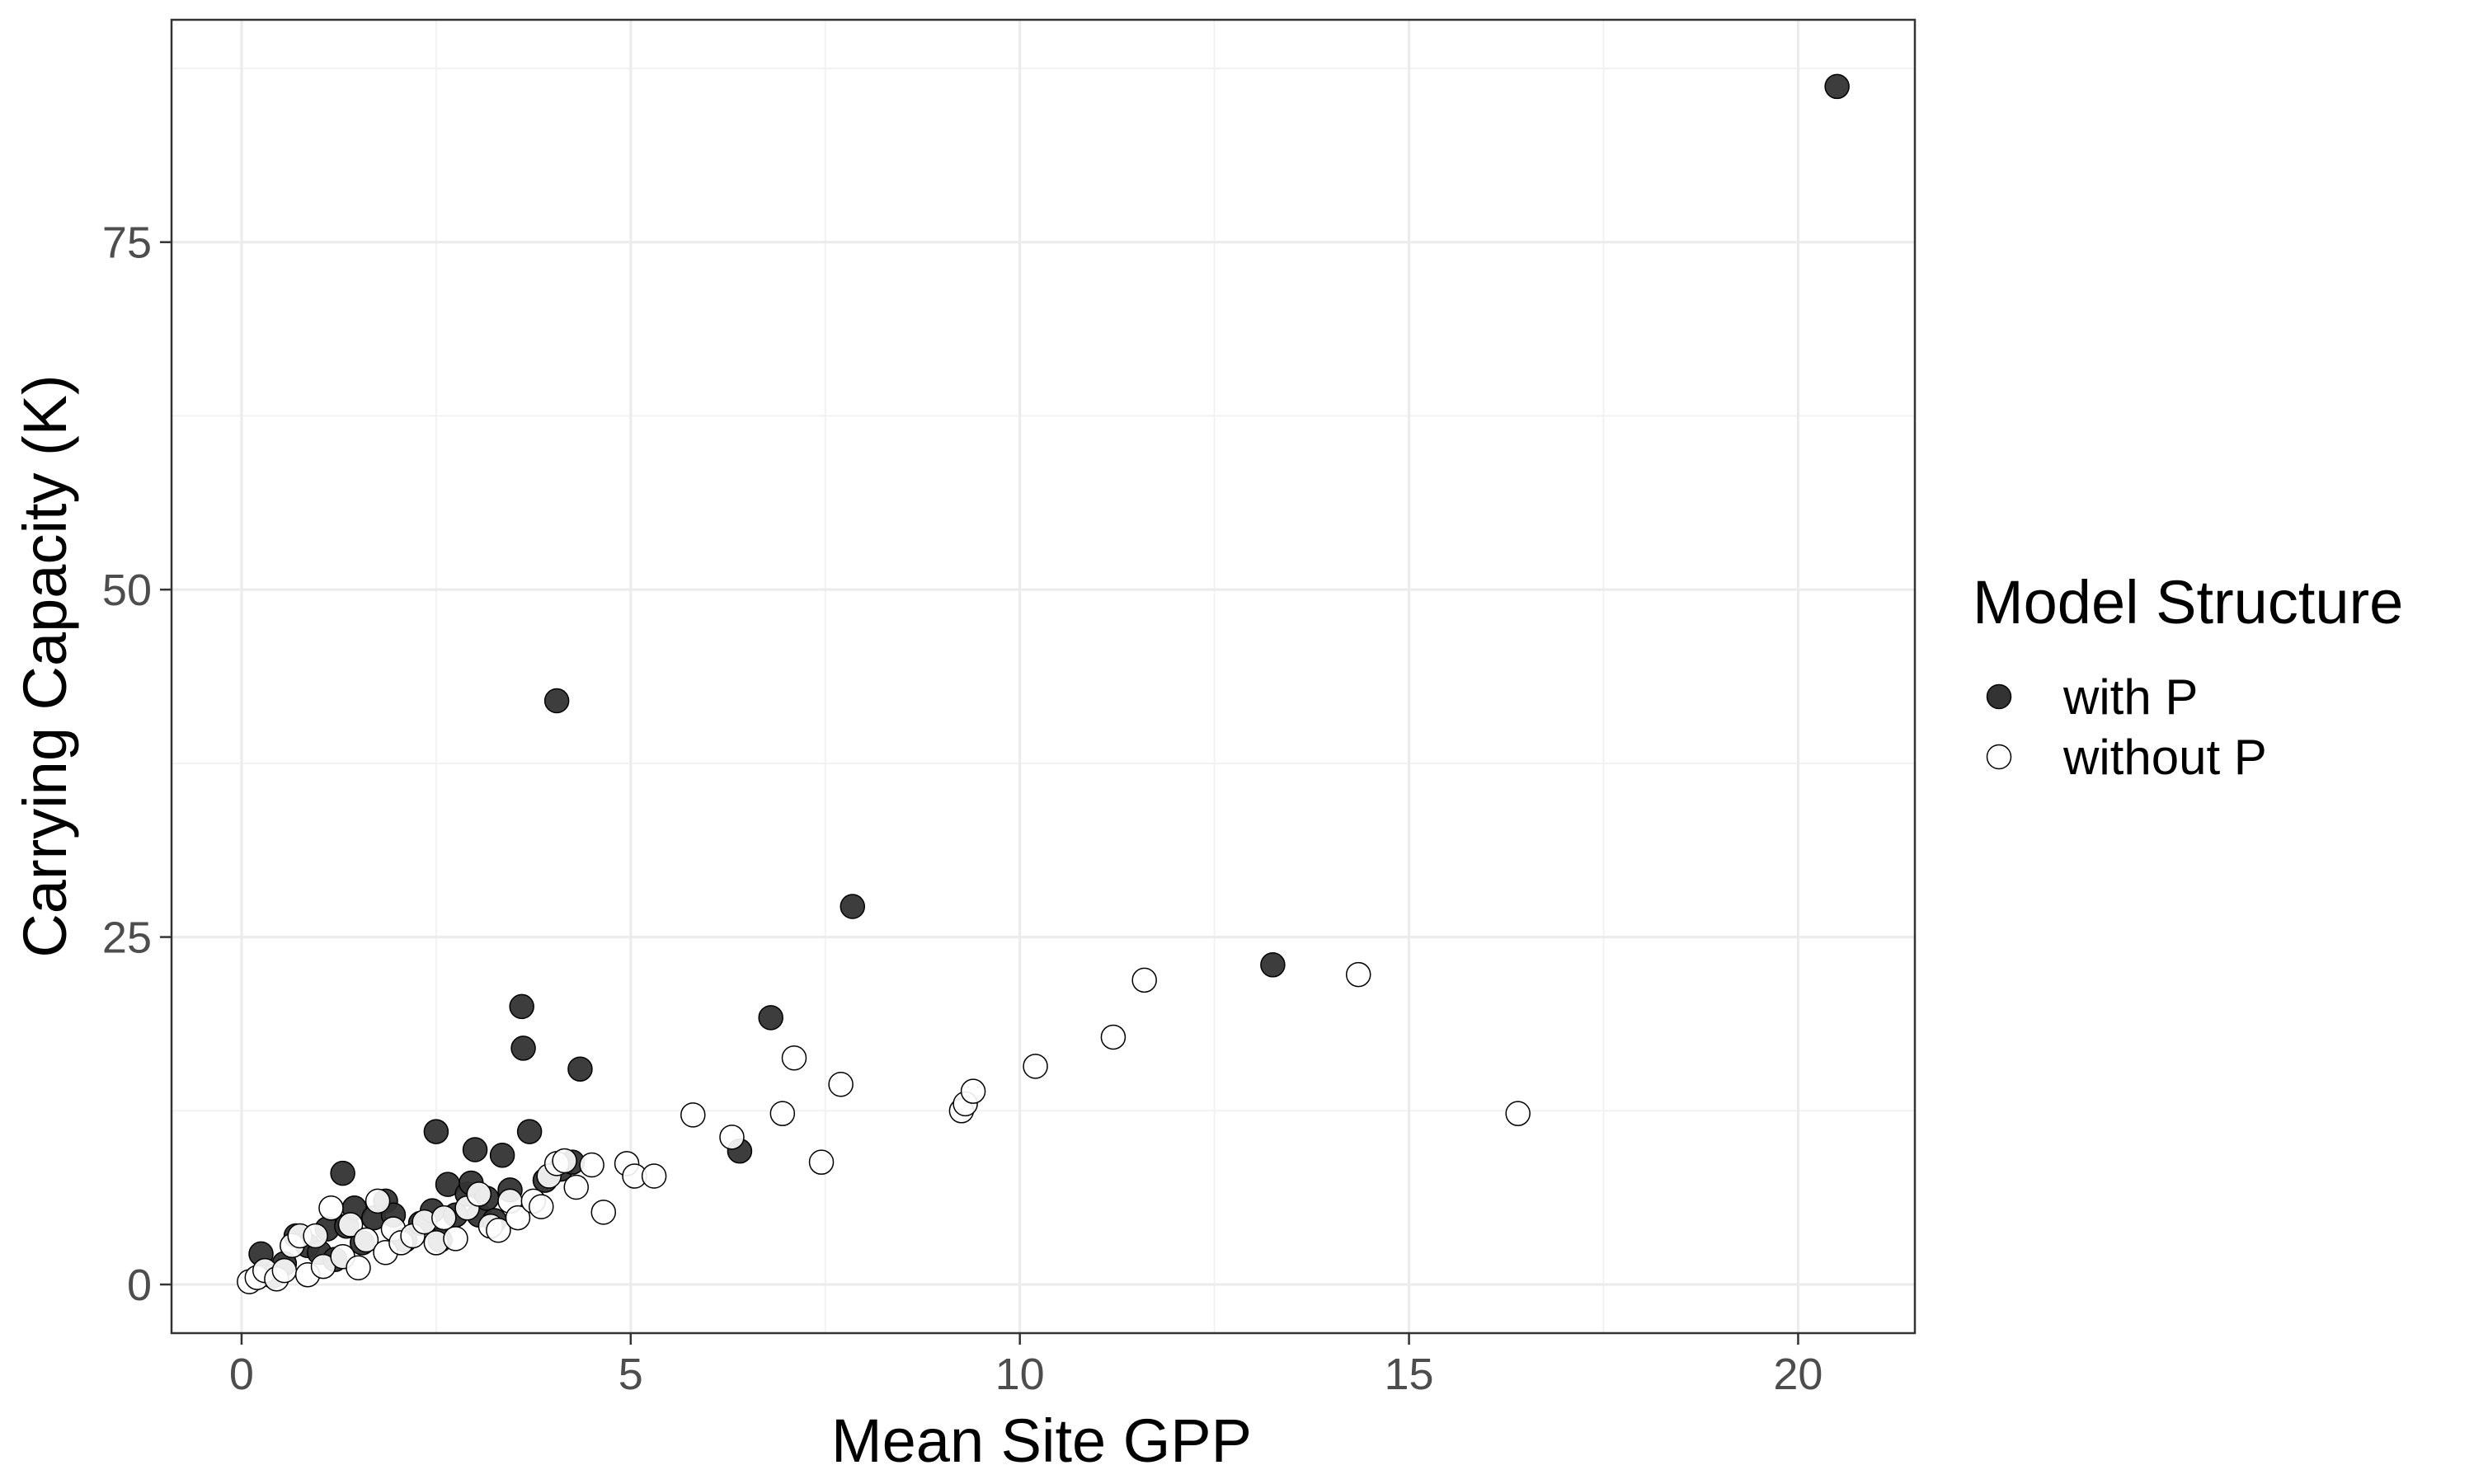 This screenshot has height=1484, width=2474. What do you see at coordinates (1798, 1374) in the screenshot?
I see `x-tick-label: 20` at bounding box center [1798, 1374].